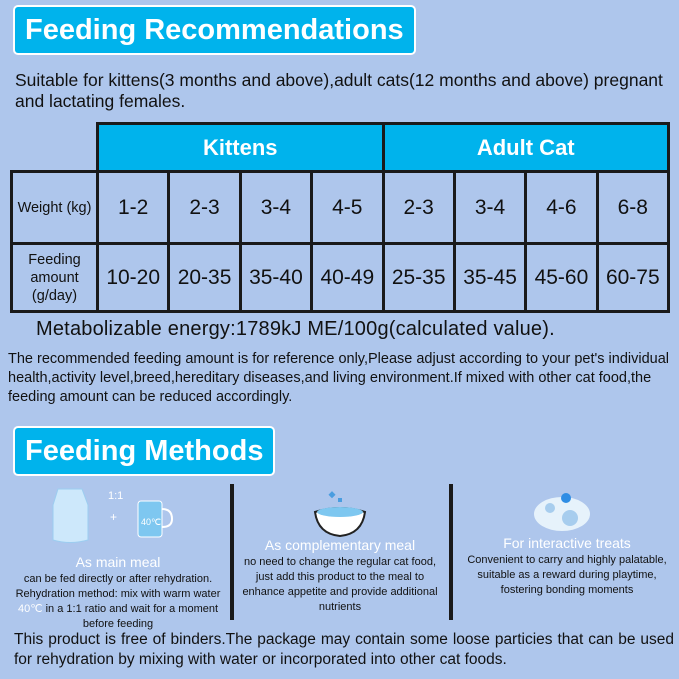 The image size is (679, 679). What do you see at coordinates (340, 514) in the screenshot?
I see `bowl-icon` at bounding box center [340, 514].